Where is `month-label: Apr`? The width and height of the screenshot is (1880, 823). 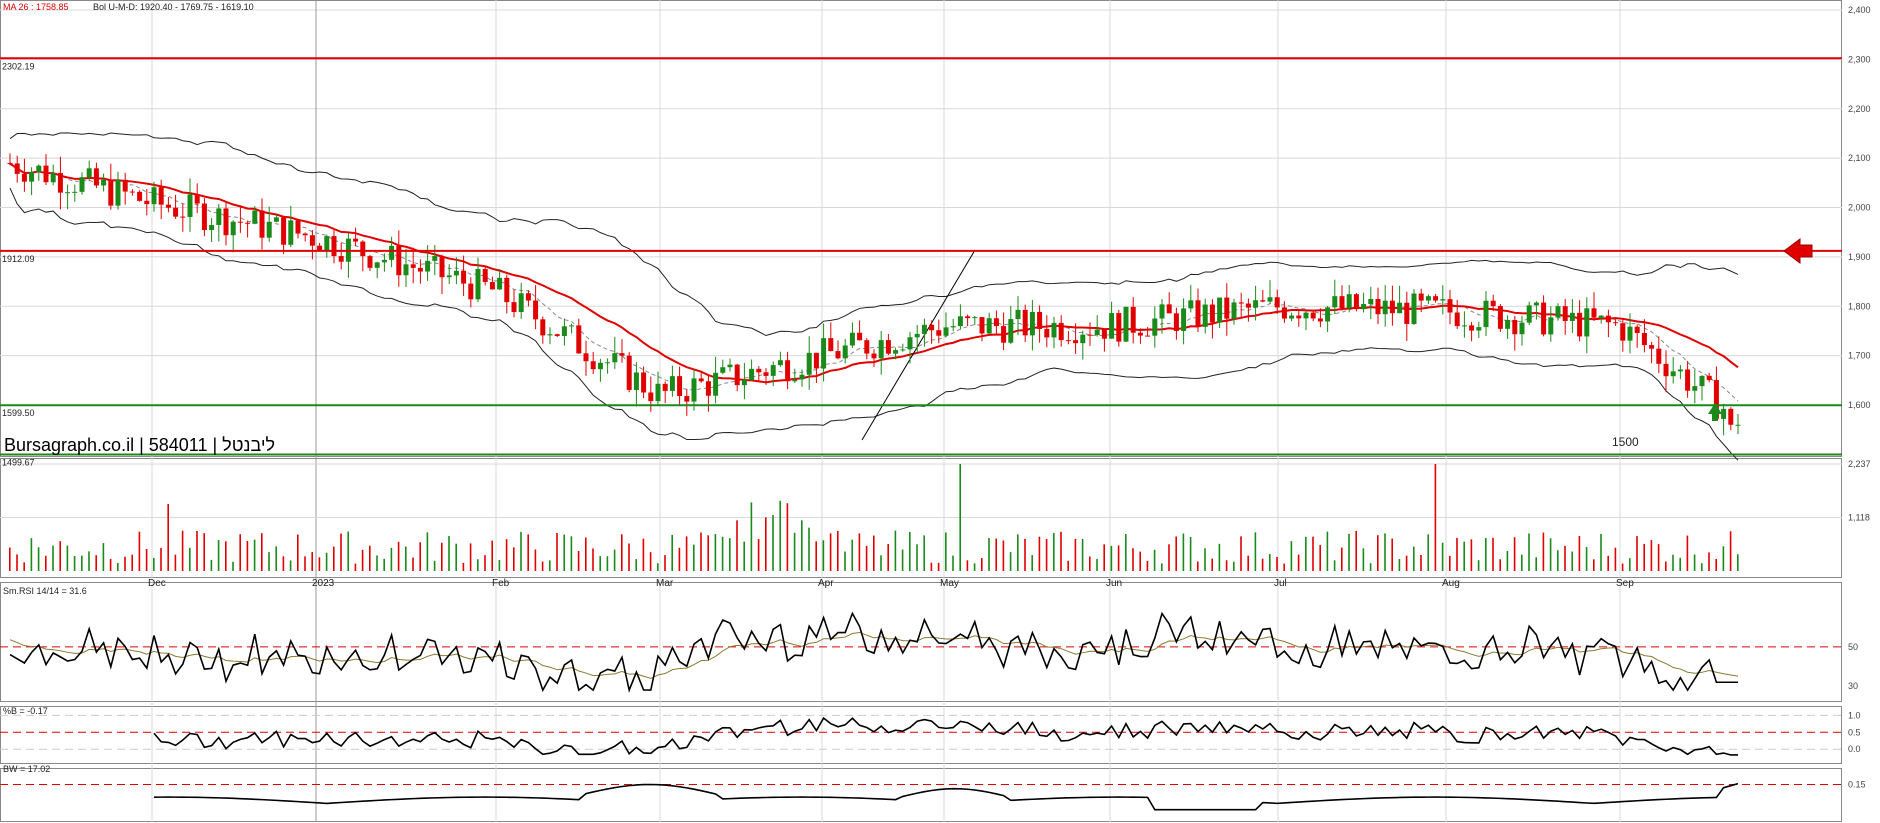 month-label: Apr is located at coordinates (826, 583).